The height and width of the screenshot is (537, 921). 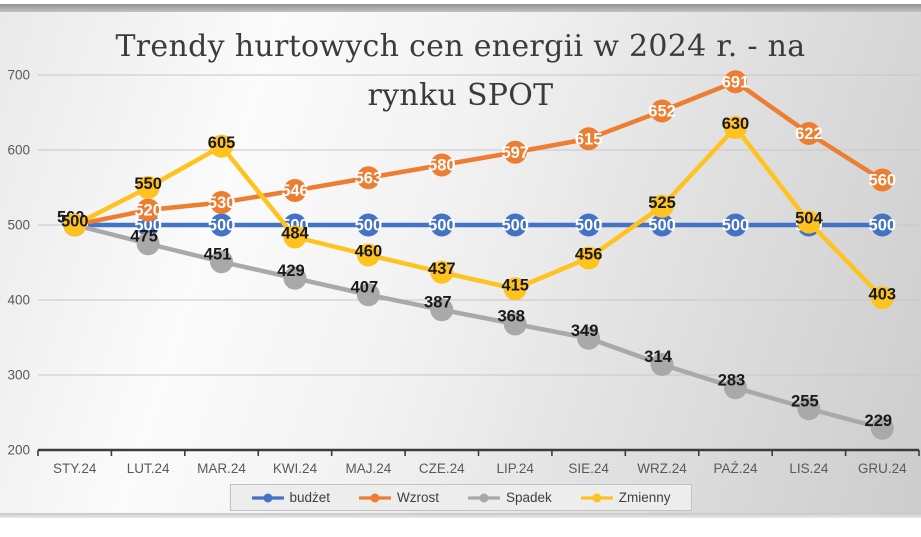 What do you see at coordinates (644, 497) in the screenshot?
I see `legend-label: Zmienny` at bounding box center [644, 497].